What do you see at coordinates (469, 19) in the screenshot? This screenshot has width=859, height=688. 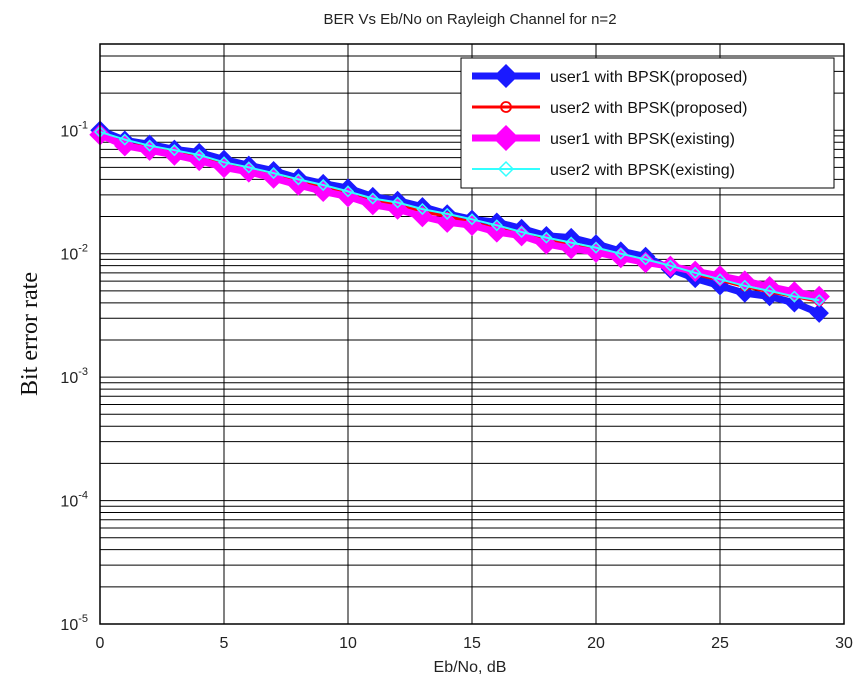 I see `chart-title: BER Vs Eb/No on Rayleigh Channel for n=2` at bounding box center [469, 19].